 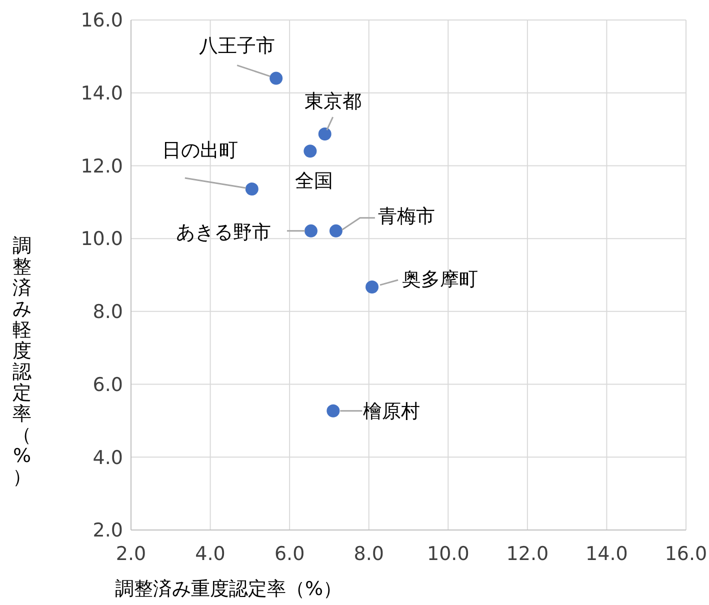 What do you see at coordinates (101, 166) in the screenshot?
I see `y-tick-label: 12.0` at bounding box center [101, 166].